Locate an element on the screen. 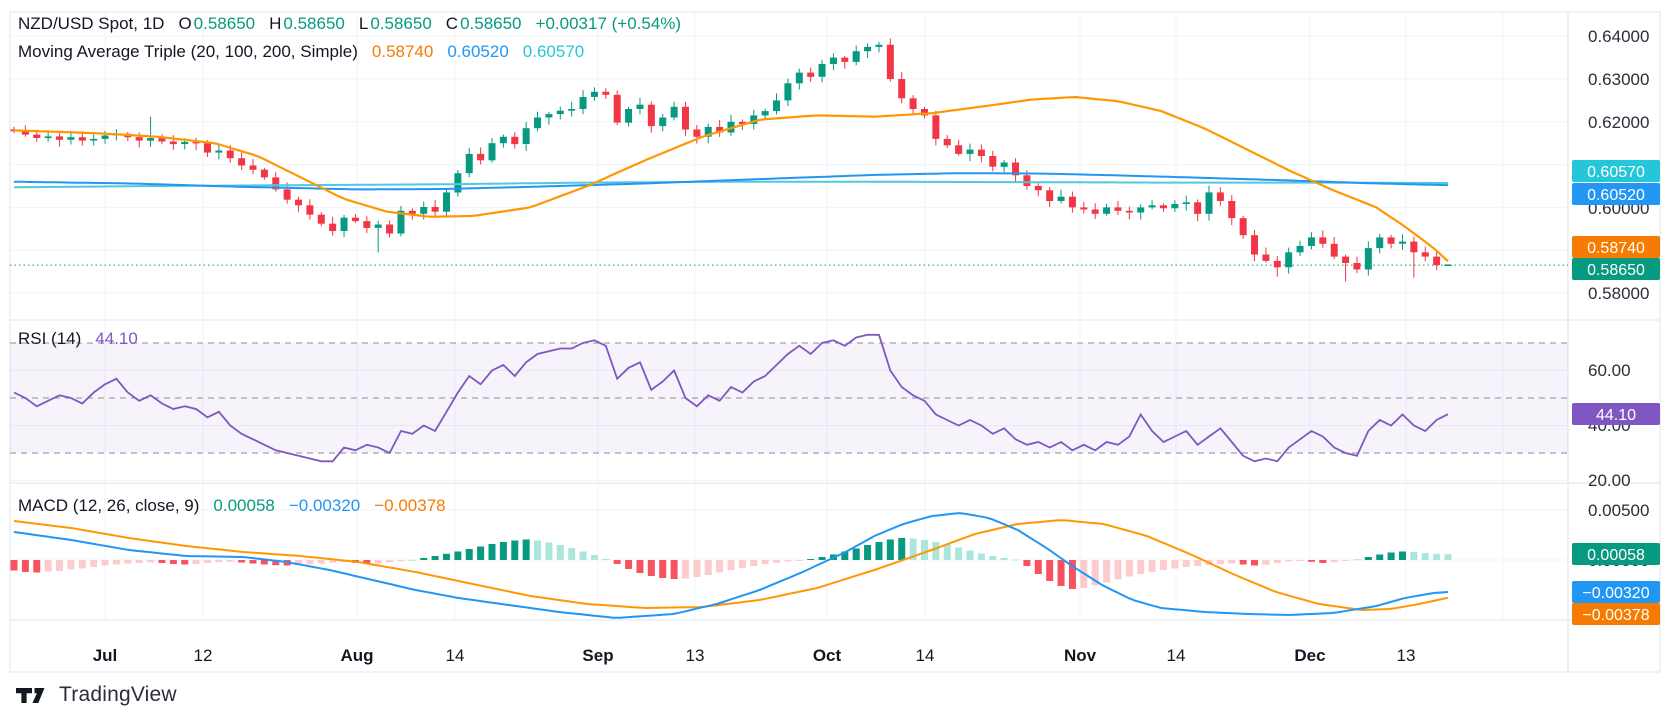 This screenshot has width=1674, height=718. svg-text: 0.60520 is located at coordinates (1616, 195).